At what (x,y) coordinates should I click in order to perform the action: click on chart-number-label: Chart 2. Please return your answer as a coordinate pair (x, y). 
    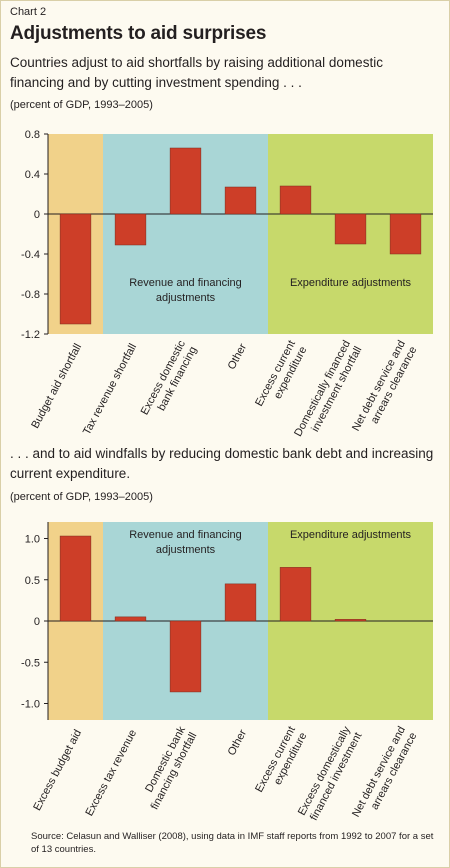
    Looking at the image, I should click on (28, 12).